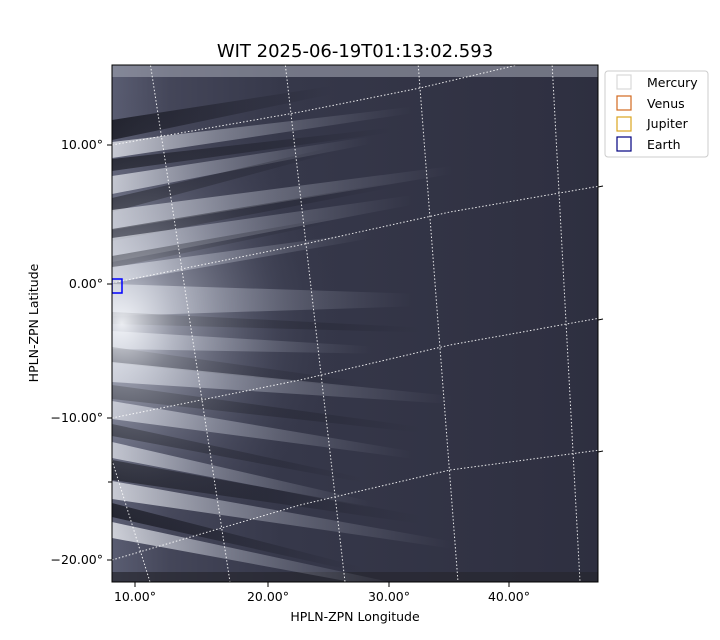 The image size is (720, 640). What do you see at coordinates (117, 286) in the screenshot?
I see `earth-marker` at bounding box center [117, 286].